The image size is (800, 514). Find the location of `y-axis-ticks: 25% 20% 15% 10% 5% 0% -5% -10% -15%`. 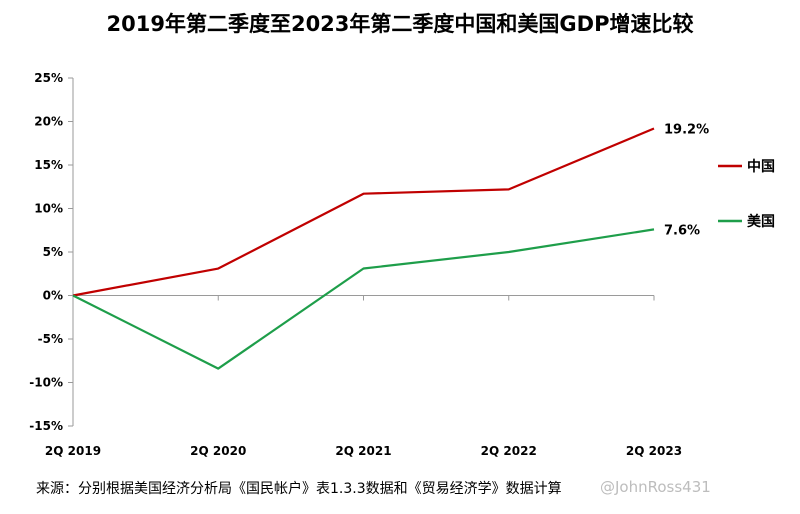

y-axis-ticks: 25% 20% 15% 10% 5% 0% -5% -10% -15% is located at coordinates (51, 252).